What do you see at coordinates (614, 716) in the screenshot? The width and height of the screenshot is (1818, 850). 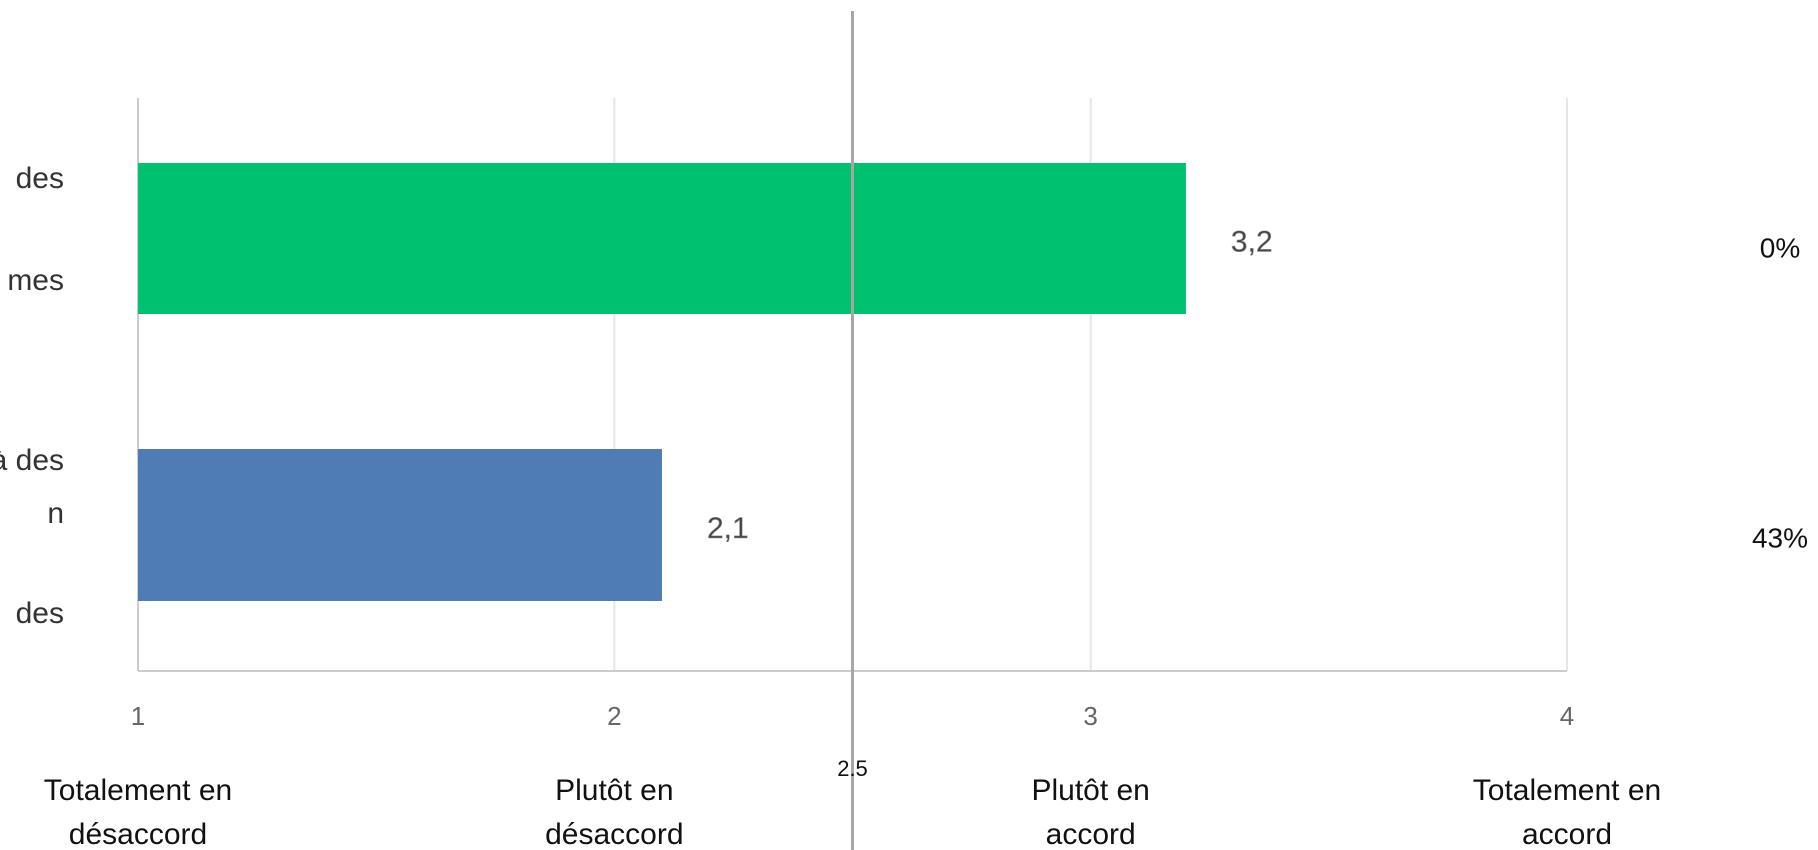 I see `x-tick-label: 2` at bounding box center [614, 716].